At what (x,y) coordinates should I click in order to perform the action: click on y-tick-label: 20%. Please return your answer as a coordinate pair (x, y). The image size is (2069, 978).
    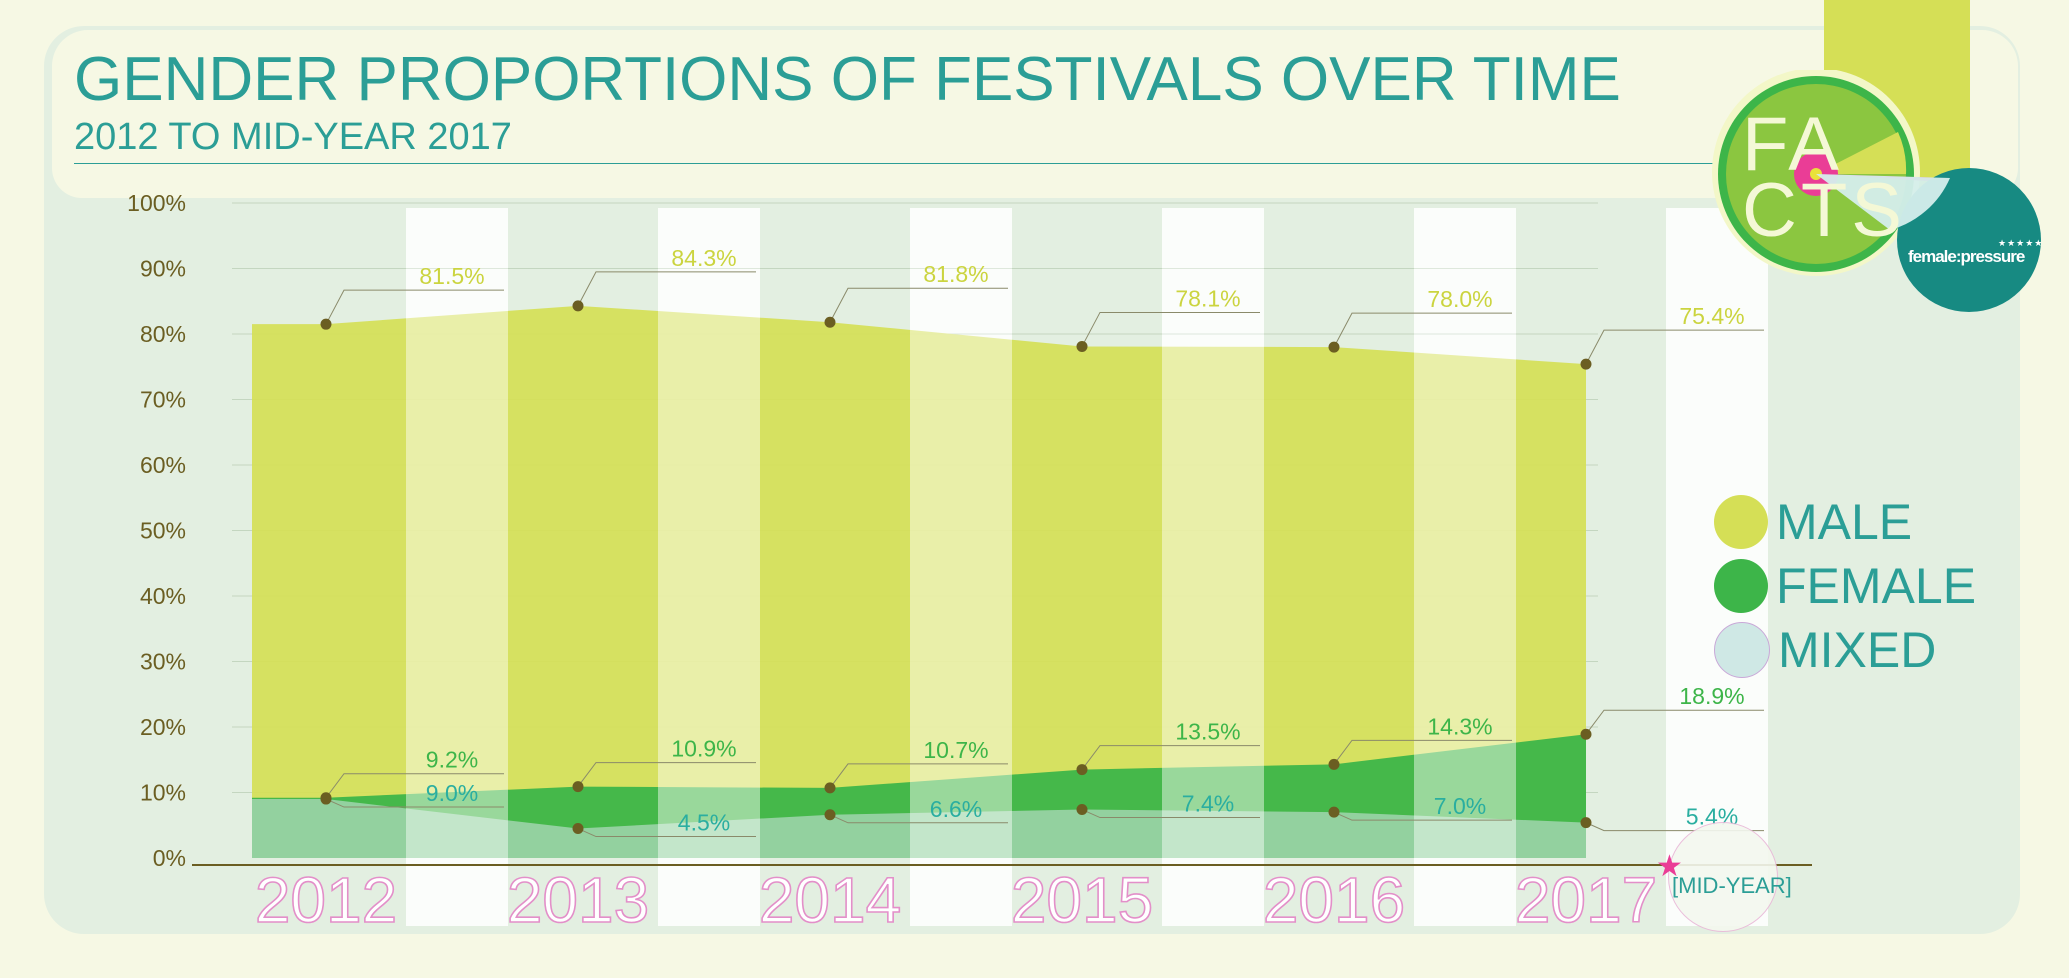
    Looking at the image, I should click on (163, 727).